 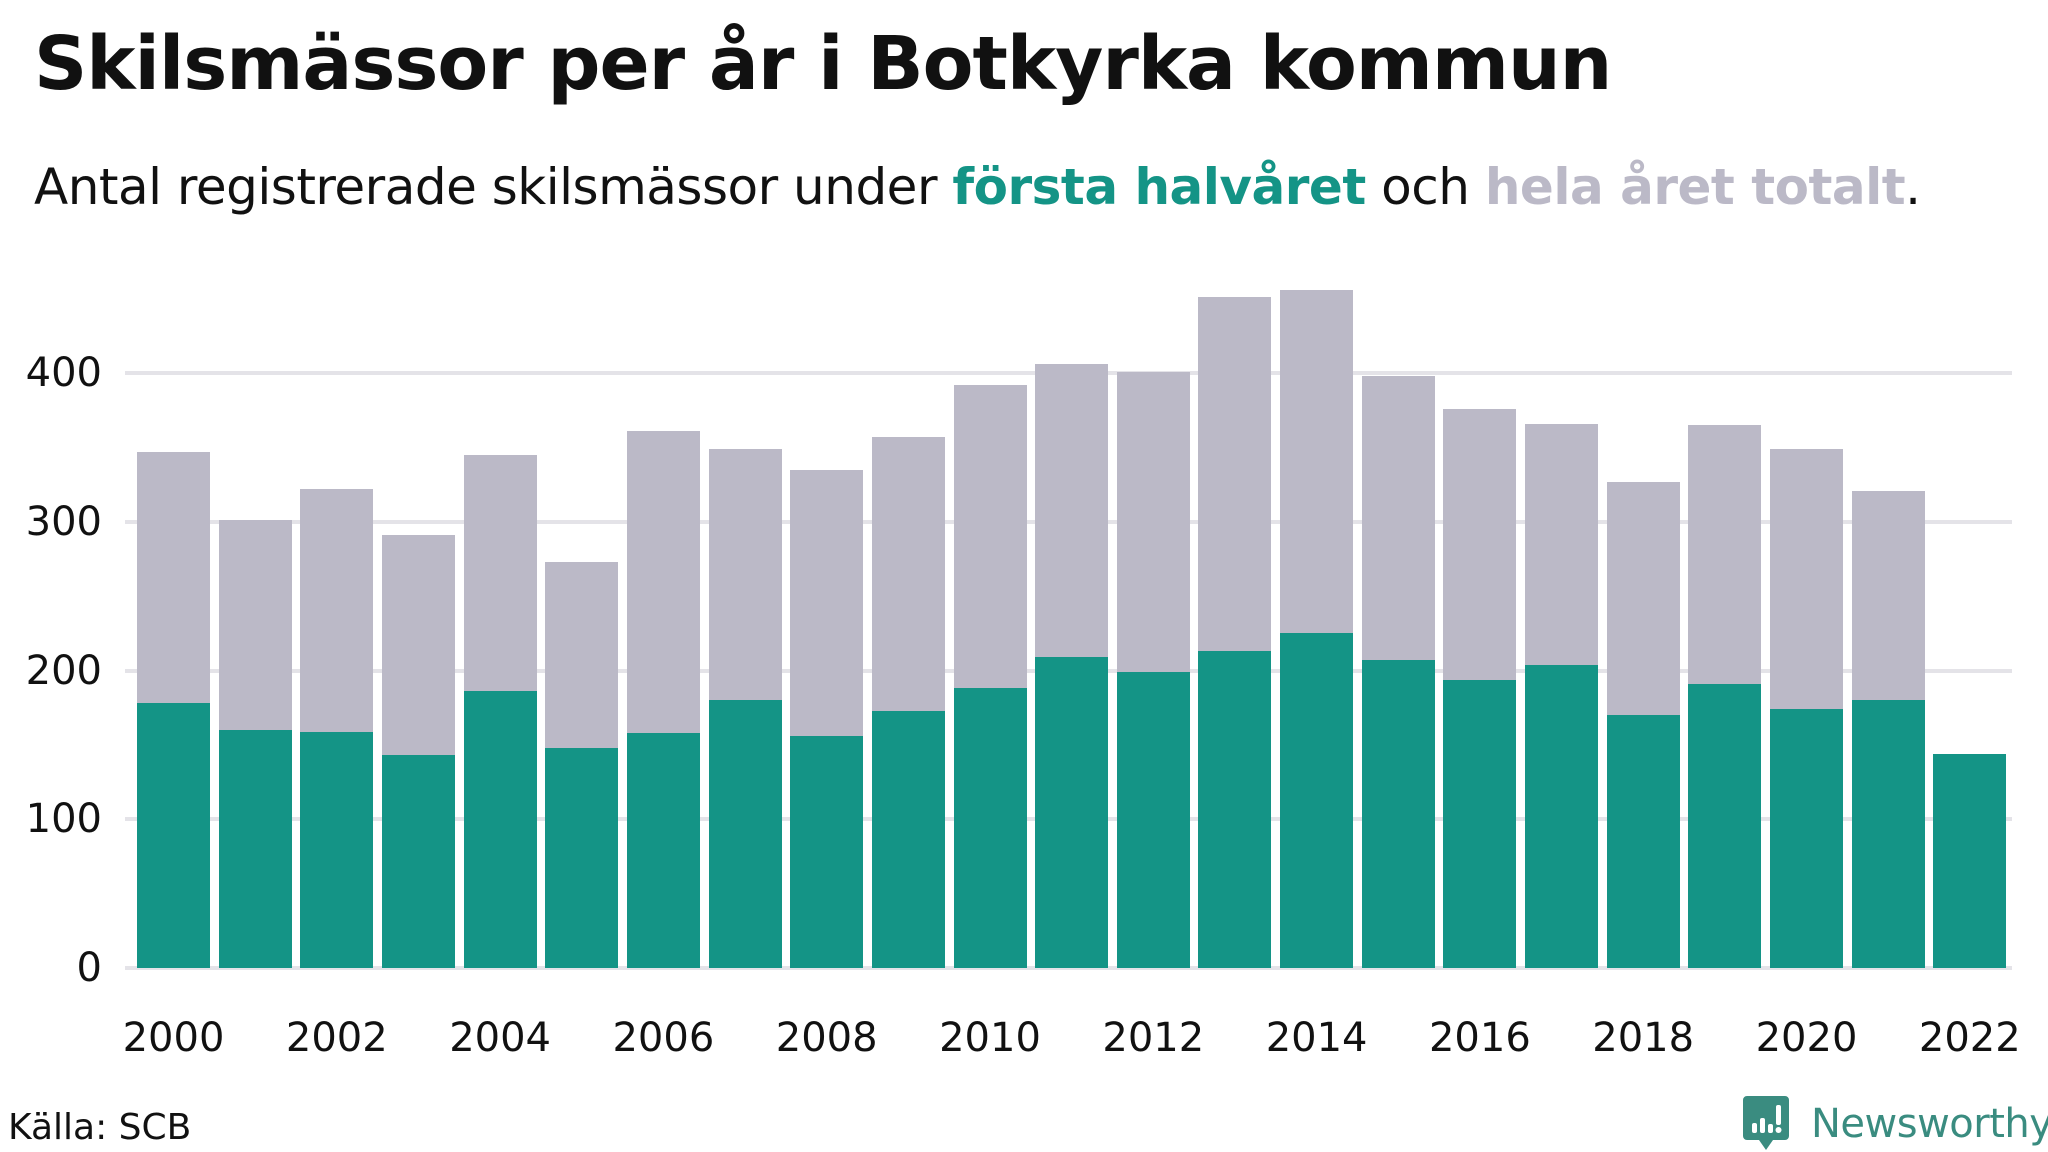 What do you see at coordinates (63, 819) in the screenshot?
I see `y-tick-label: 100` at bounding box center [63, 819].